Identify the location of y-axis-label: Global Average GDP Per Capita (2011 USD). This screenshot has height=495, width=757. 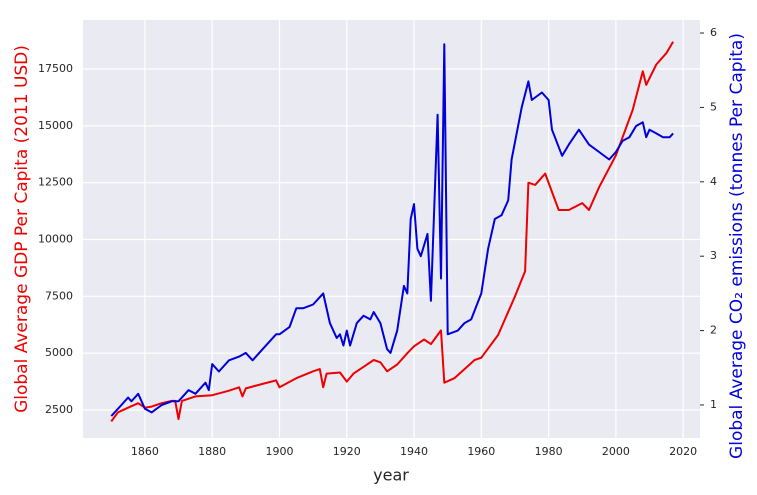
(22, 229).